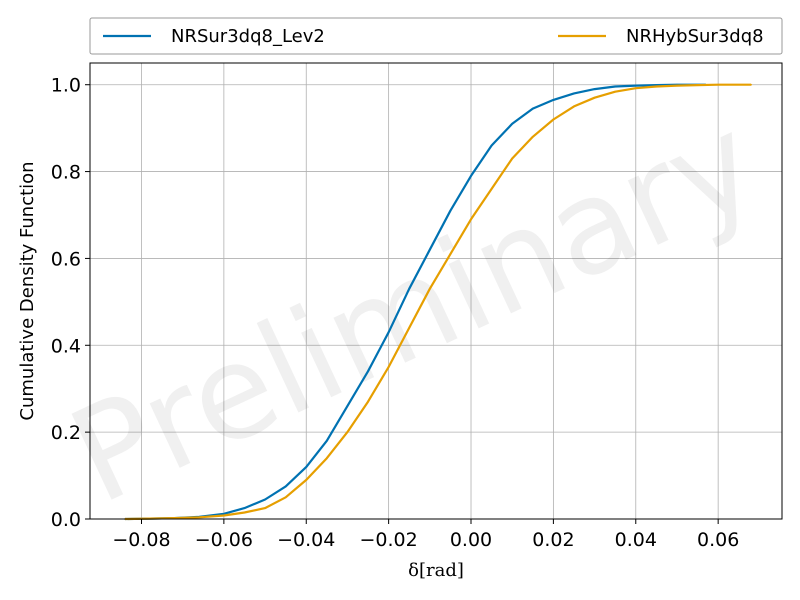 The width and height of the screenshot is (800, 600). I want to click on legend: NRSur3dq8_Lev2 NRHybSur3dq8, so click(436, 36).